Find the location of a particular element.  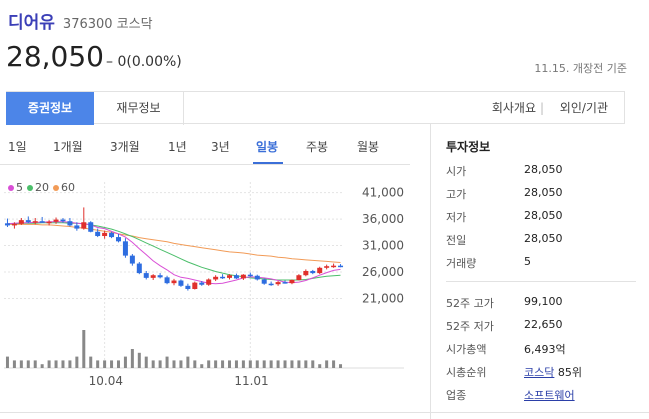

ma5-legend: 5 is located at coordinates (15, 187).